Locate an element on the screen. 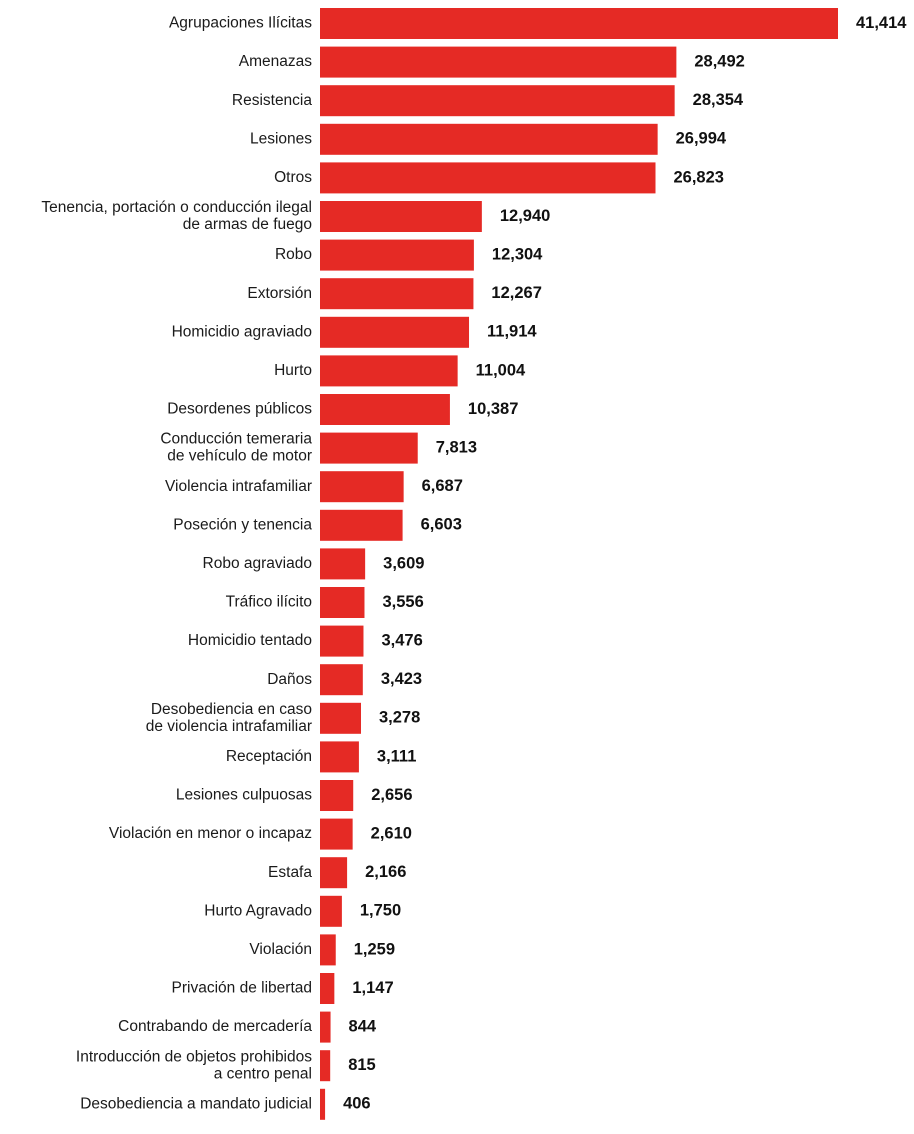  category-label: Homicidio tentado is located at coordinates (250, 640).